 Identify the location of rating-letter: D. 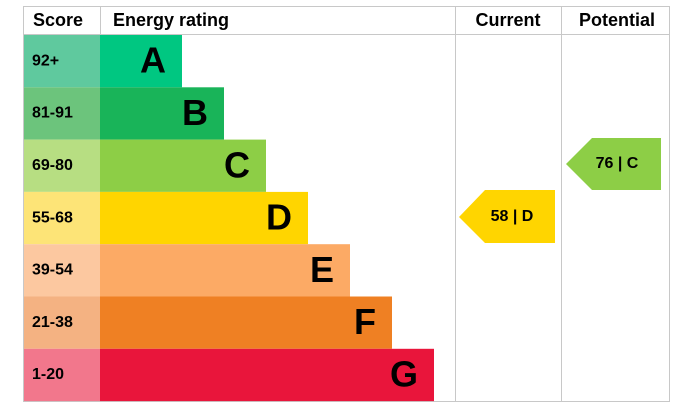
(279, 217).